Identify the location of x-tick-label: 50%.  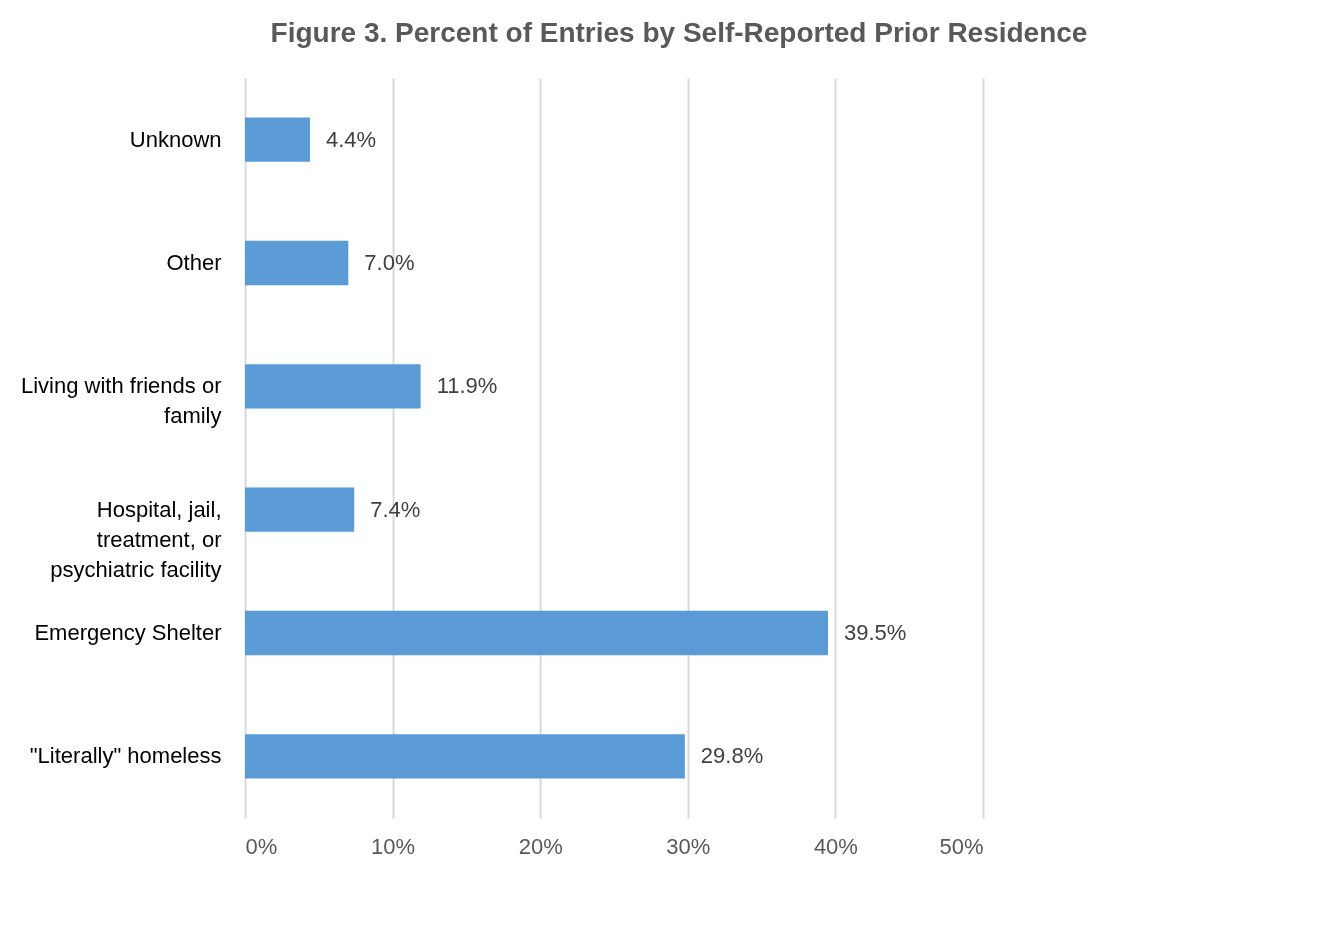
(961, 846).